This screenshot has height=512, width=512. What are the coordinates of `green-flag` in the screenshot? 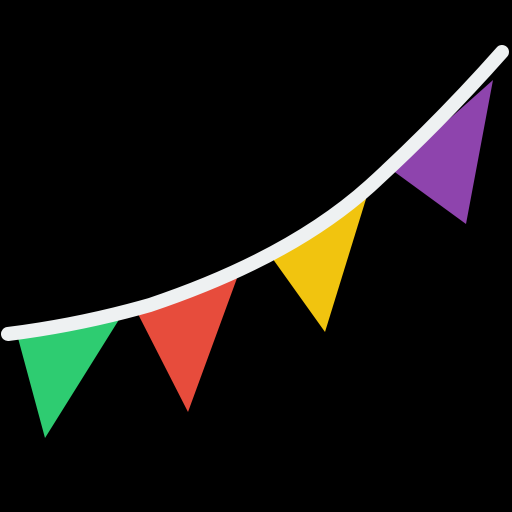 It's located at (69, 378).